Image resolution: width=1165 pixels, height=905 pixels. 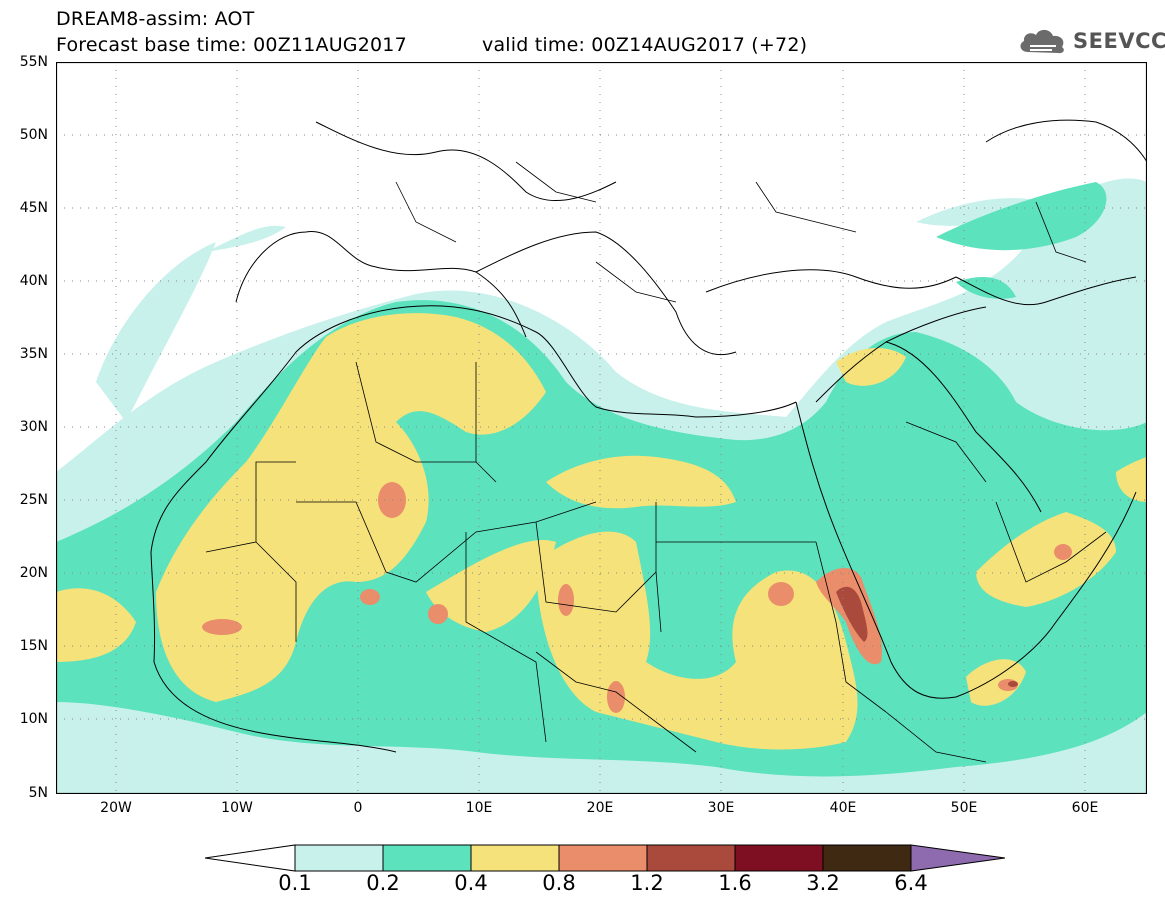 I want to click on lat-label: 30N, so click(x=33, y=427).